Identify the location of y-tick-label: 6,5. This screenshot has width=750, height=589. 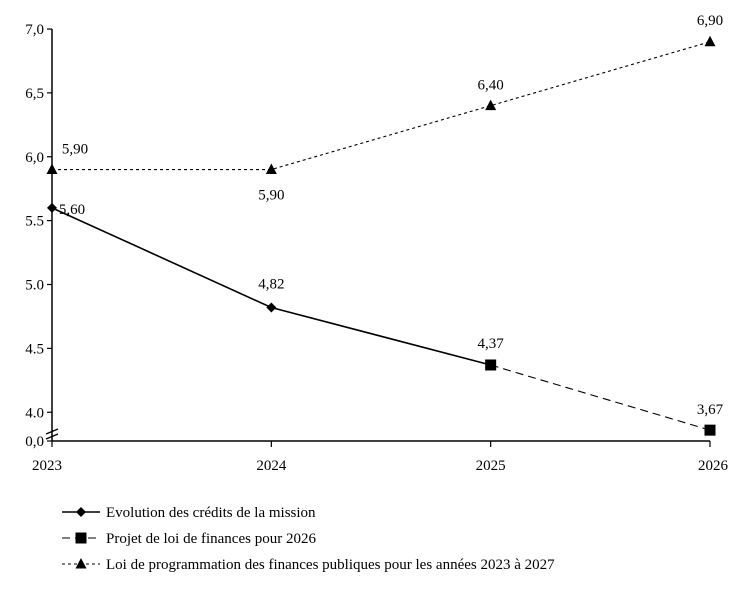
(34, 94).